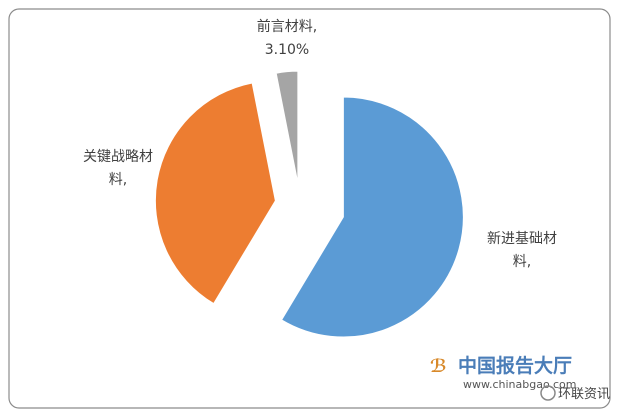  Describe the element at coordinates (438, 366) in the screenshot. I see `watermark-logo: ℬ` at that location.